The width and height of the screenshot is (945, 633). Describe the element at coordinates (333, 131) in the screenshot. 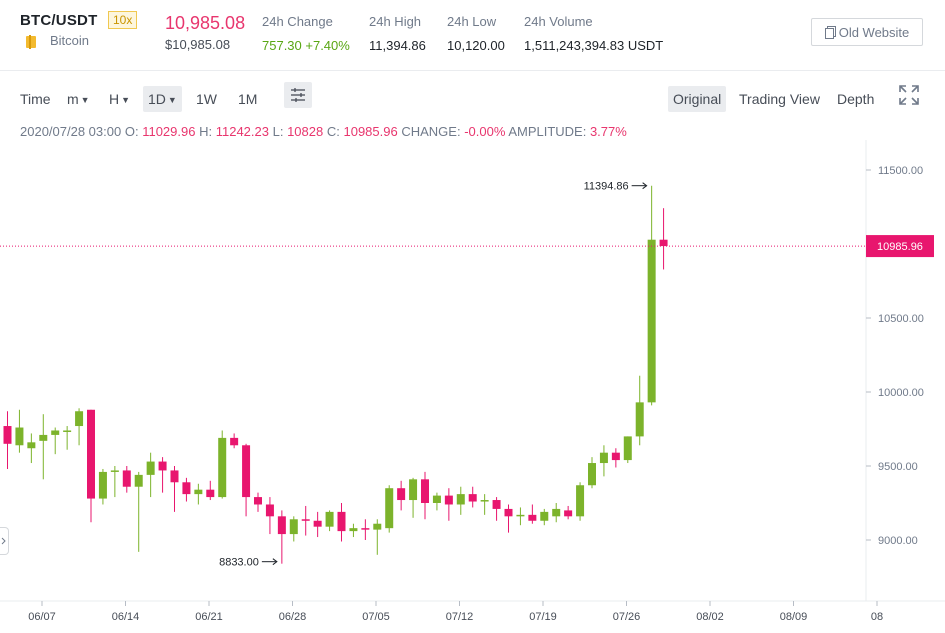

I see `close-label: C:` at that location.